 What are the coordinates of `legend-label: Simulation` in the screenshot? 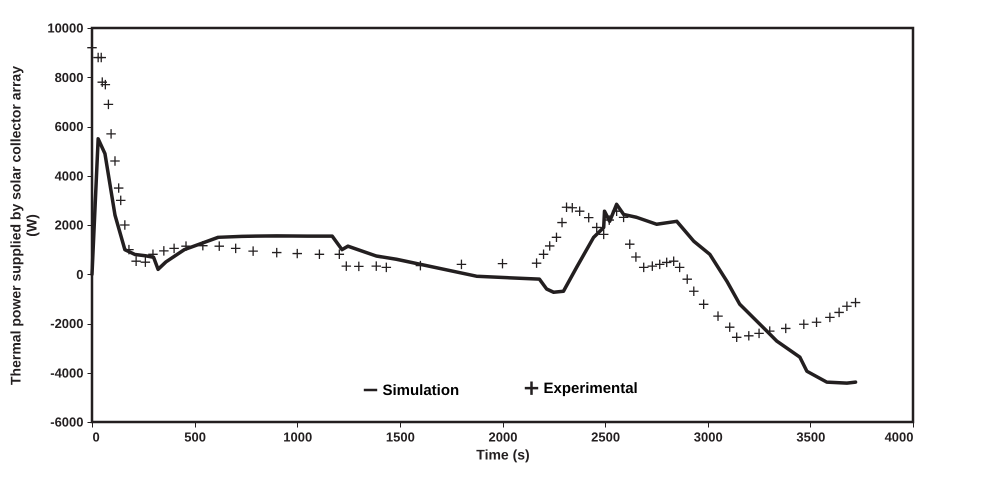 It's located at (421, 390).